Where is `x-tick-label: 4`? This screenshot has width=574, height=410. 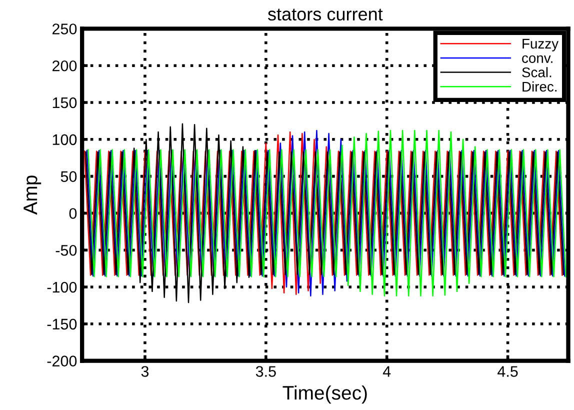
x-tick-label: 4 is located at coordinates (386, 371).